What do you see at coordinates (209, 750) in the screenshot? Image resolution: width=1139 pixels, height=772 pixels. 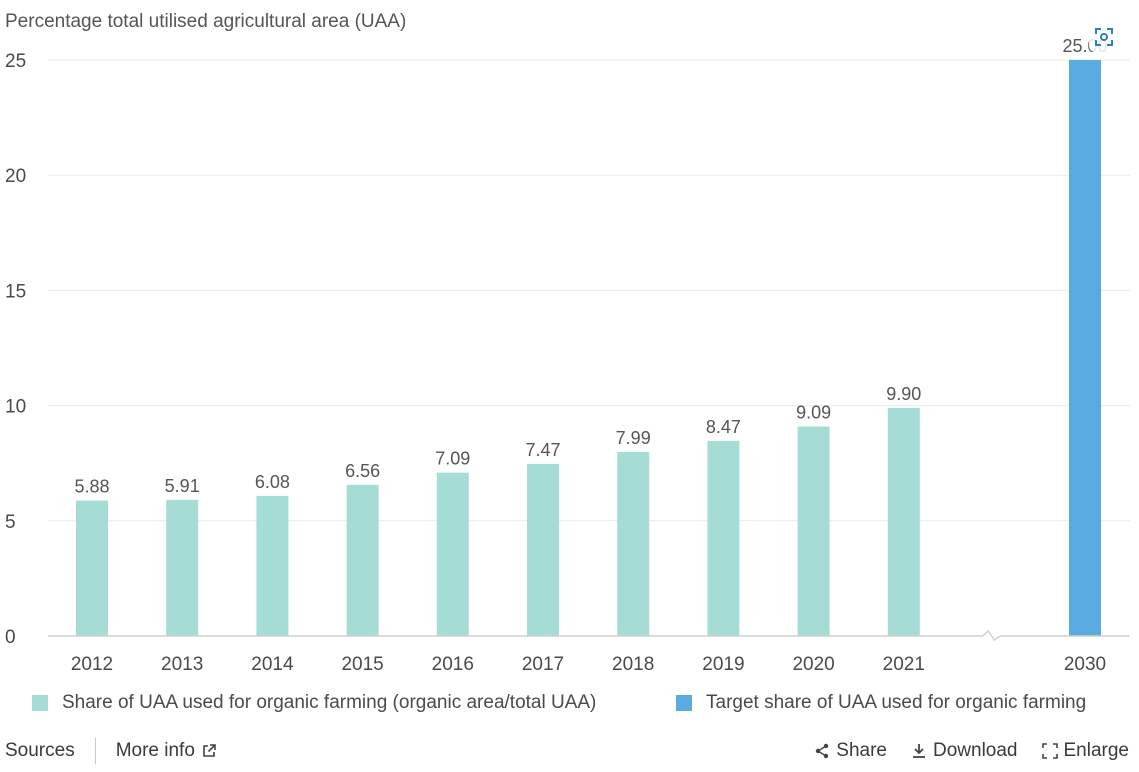 I see `external-link-icon` at bounding box center [209, 750].